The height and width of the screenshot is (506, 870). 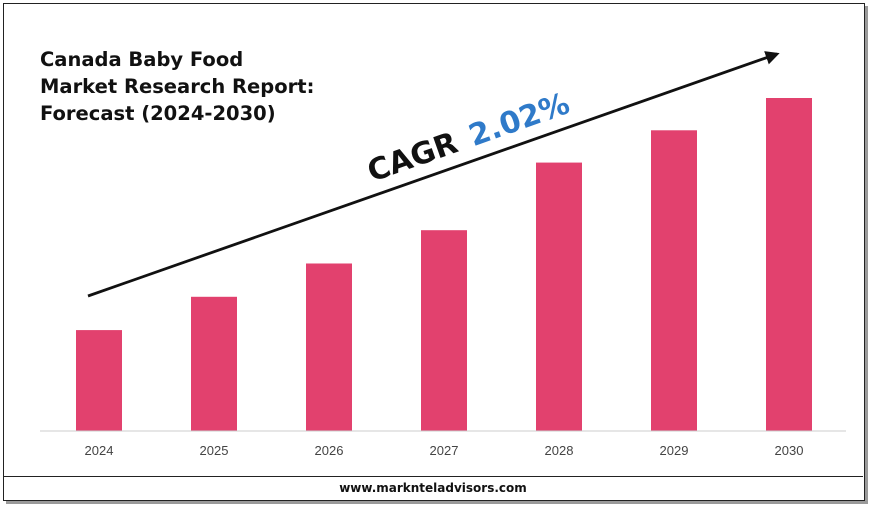 I want to click on x-tick-label-2028: 2028, so click(x=559, y=450).